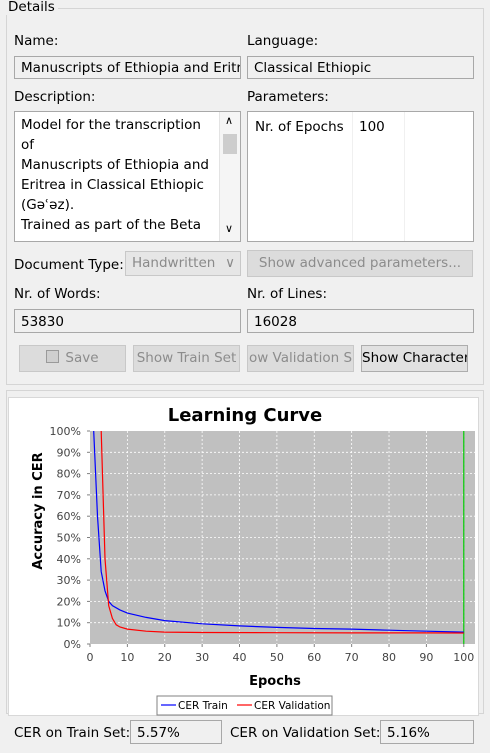 The image size is (490, 753). Describe the element at coordinates (314, 657) in the screenshot. I see `x-tick-label: 60` at that location.